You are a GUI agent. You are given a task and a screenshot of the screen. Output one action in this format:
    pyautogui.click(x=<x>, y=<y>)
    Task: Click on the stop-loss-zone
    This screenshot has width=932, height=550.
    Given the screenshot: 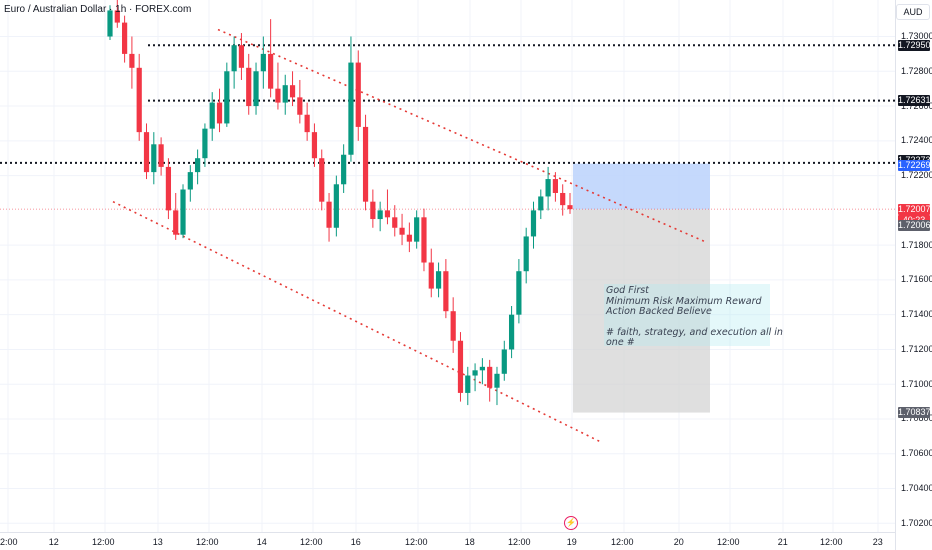 What is the action you would take?
    pyautogui.click(x=641, y=311)
    